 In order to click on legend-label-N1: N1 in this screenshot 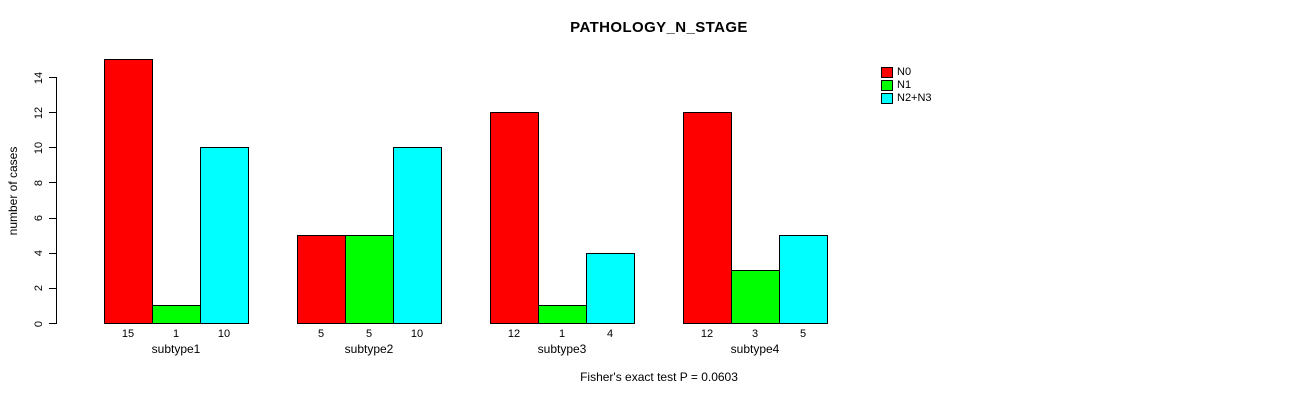, I will do `click(904, 85)`.